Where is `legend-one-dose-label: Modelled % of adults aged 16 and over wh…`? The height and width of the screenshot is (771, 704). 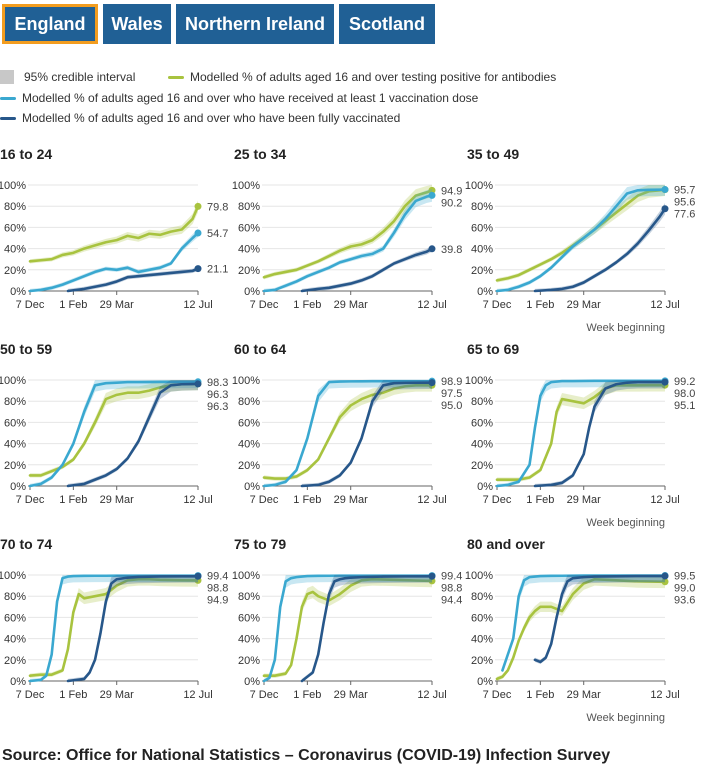
legend-one-dose-label: Modelled % of adults aged 16 and over wh… is located at coordinates (250, 98).